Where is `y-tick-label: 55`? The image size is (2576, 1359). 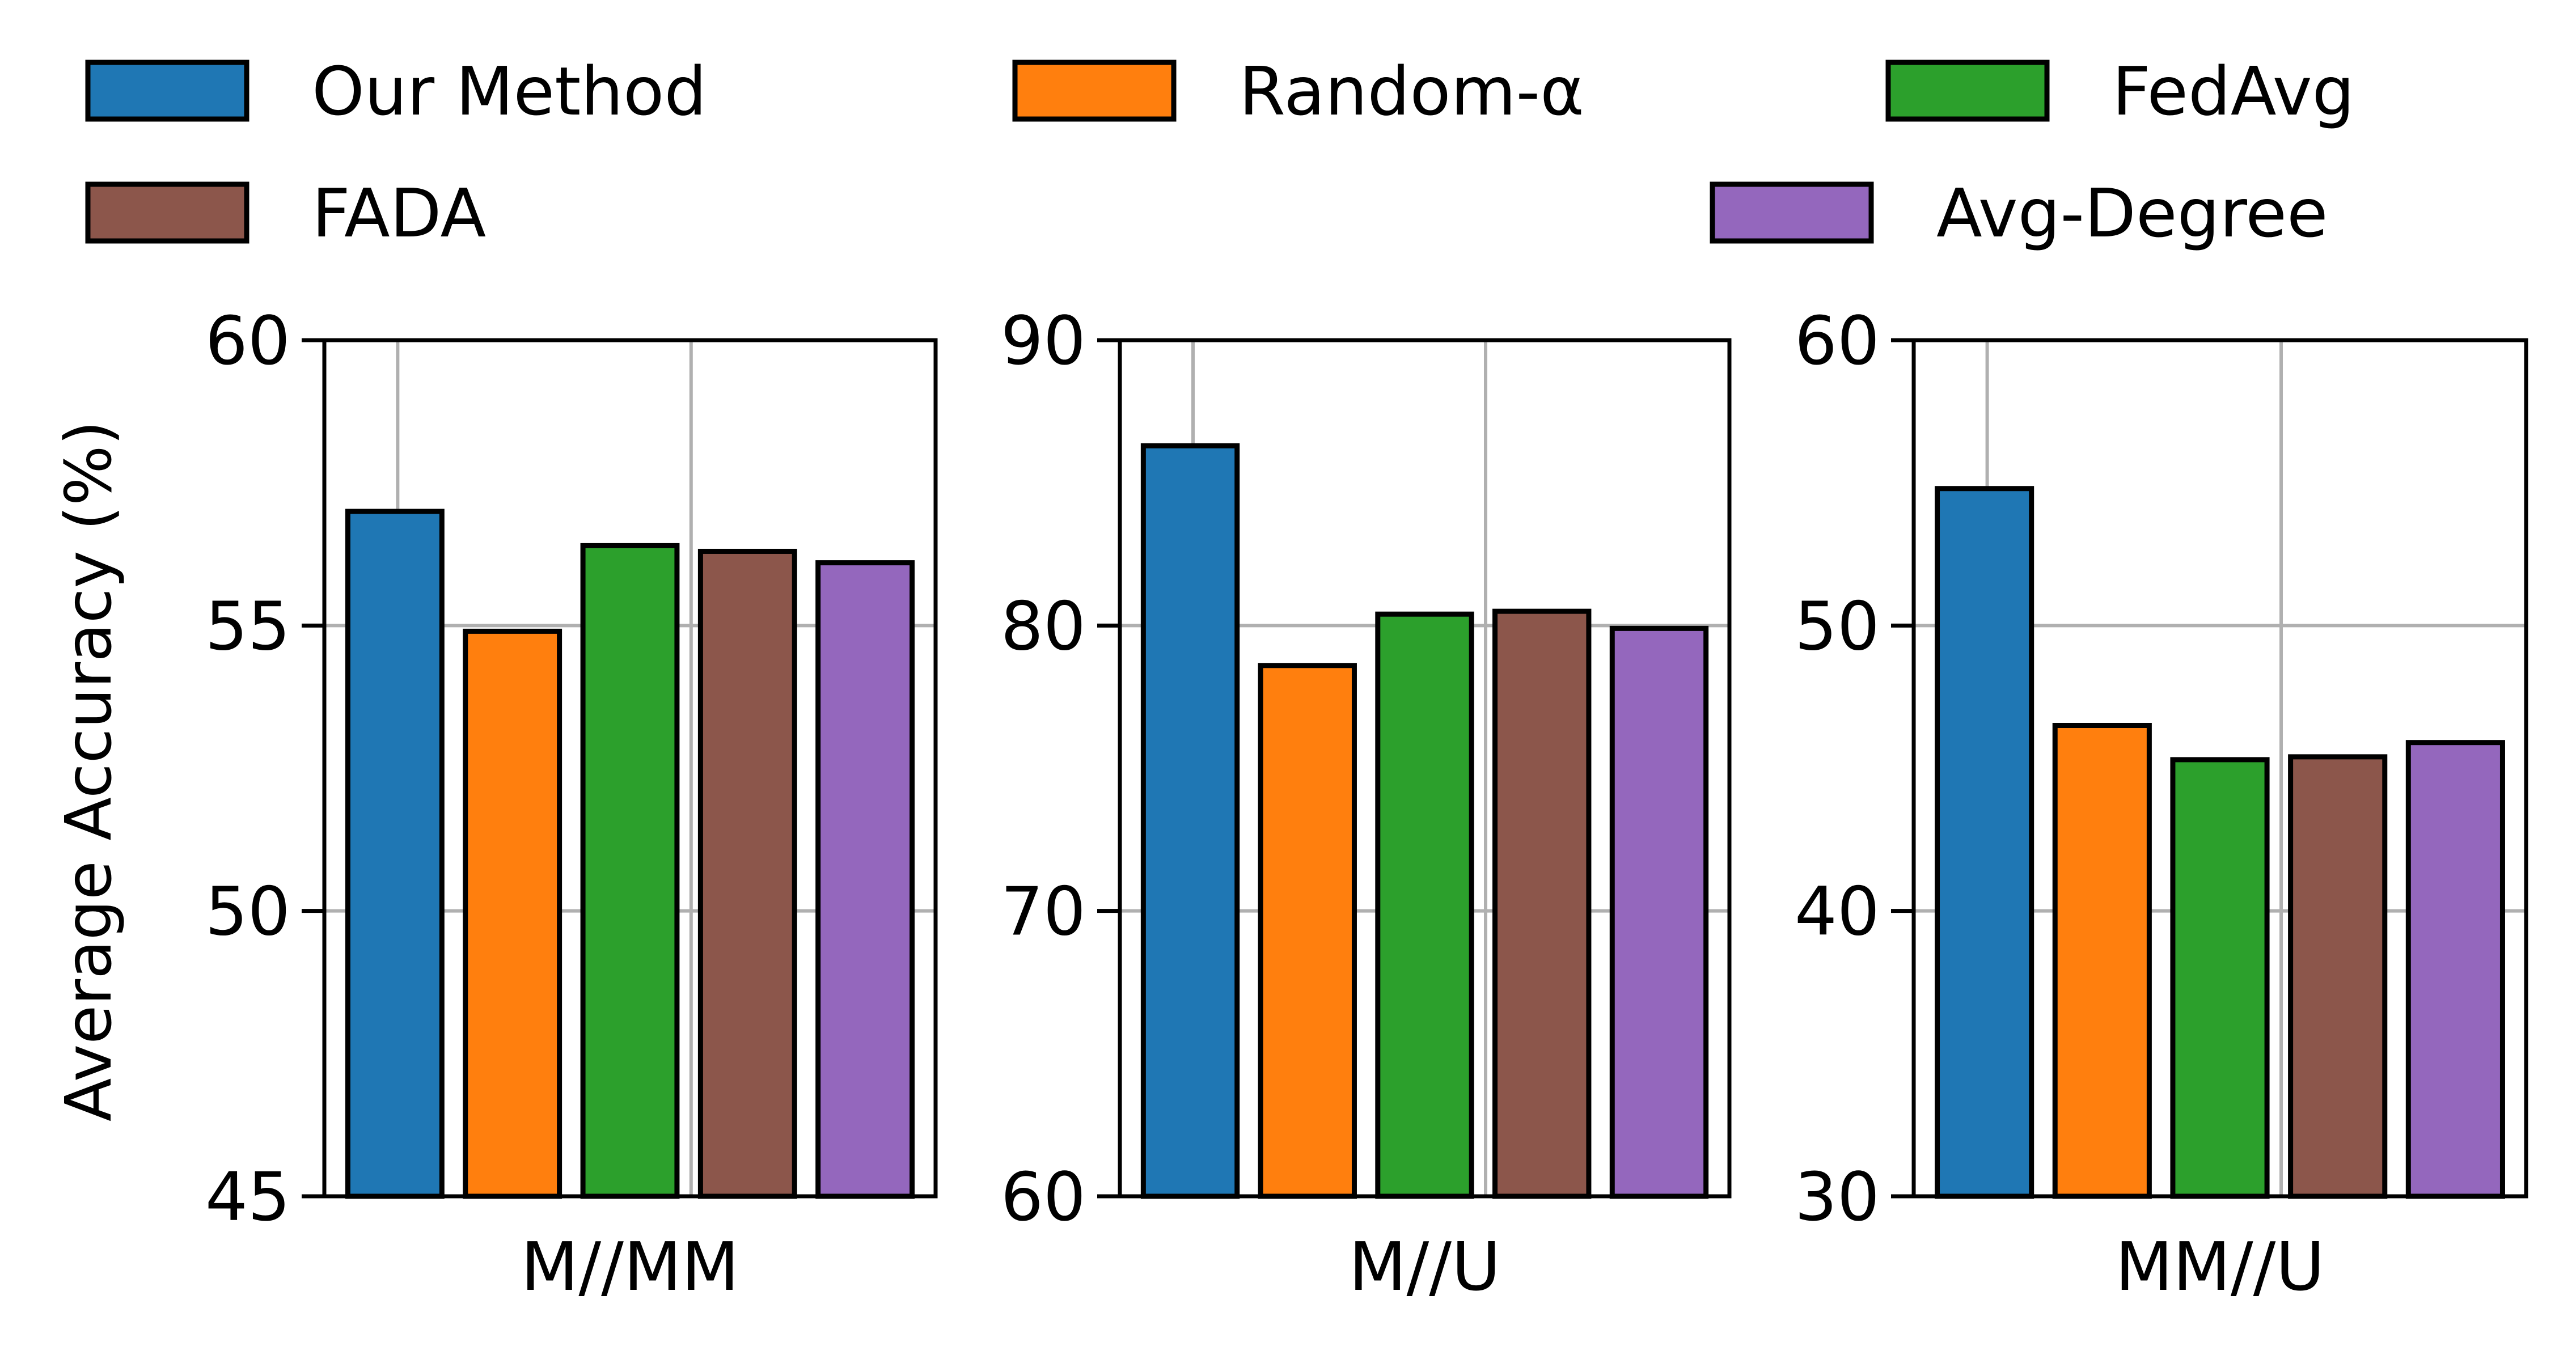
y-tick-label: 55 is located at coordinates (247, 626).